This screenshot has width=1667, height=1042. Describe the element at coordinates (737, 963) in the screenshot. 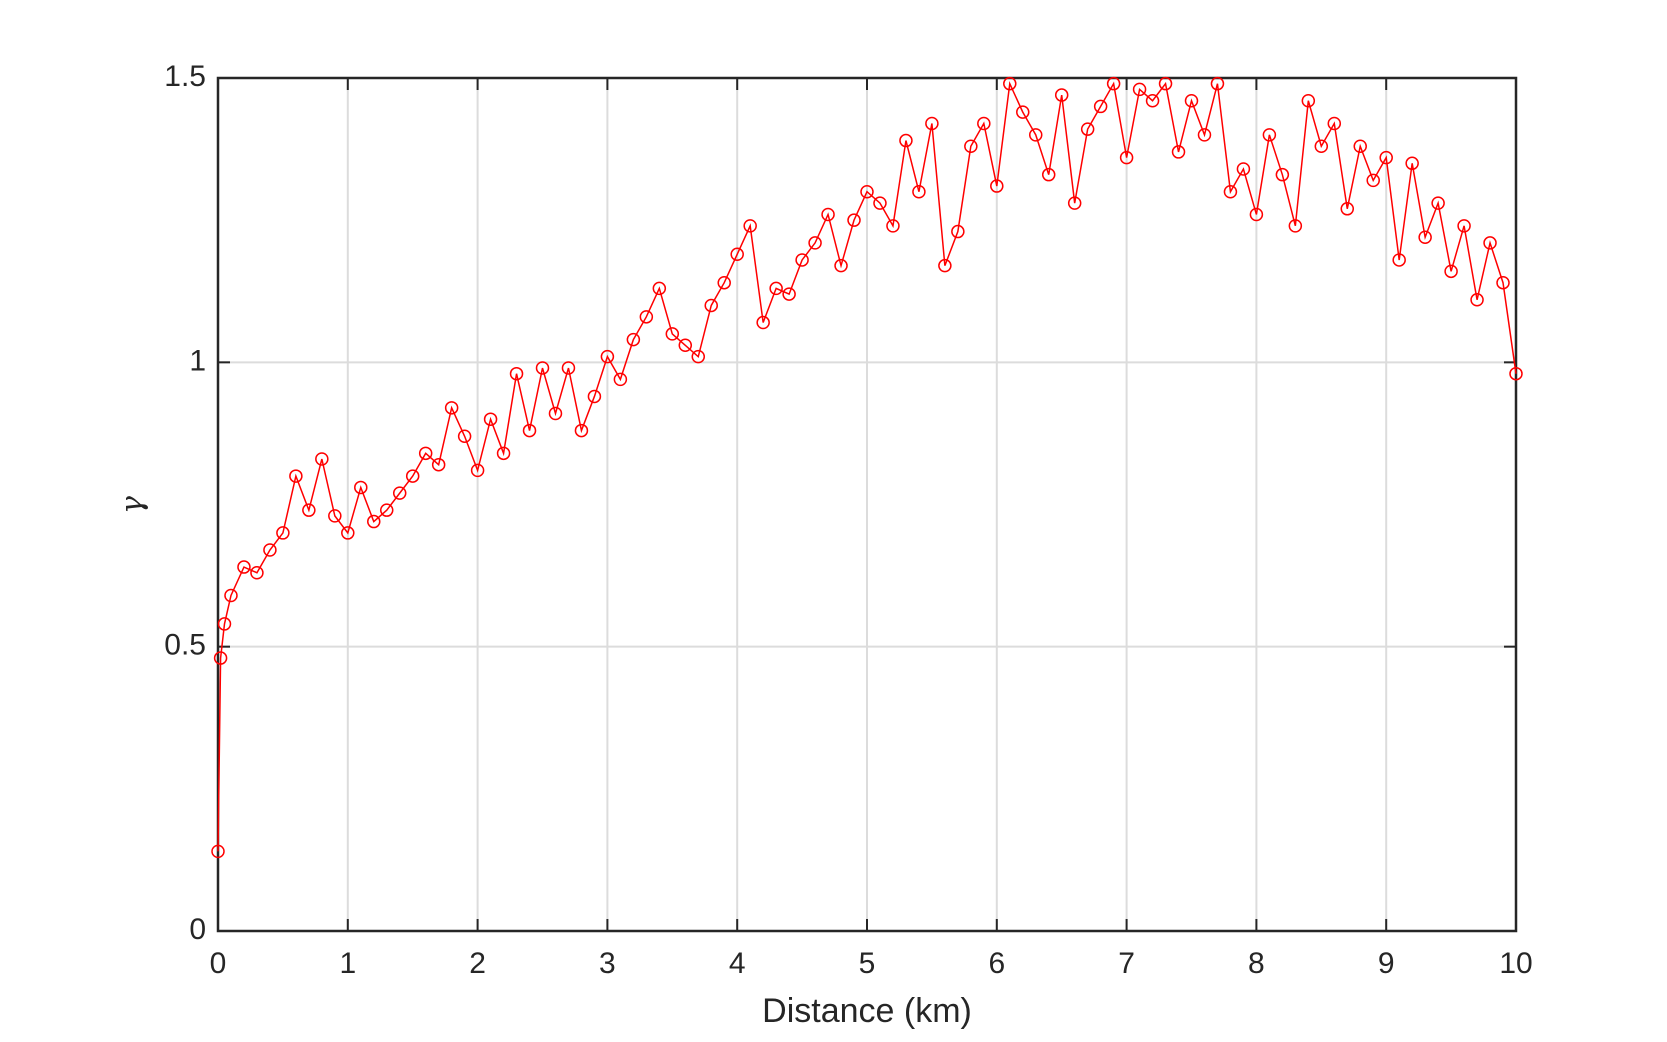

I see `x-tick-label: 4` at that location.